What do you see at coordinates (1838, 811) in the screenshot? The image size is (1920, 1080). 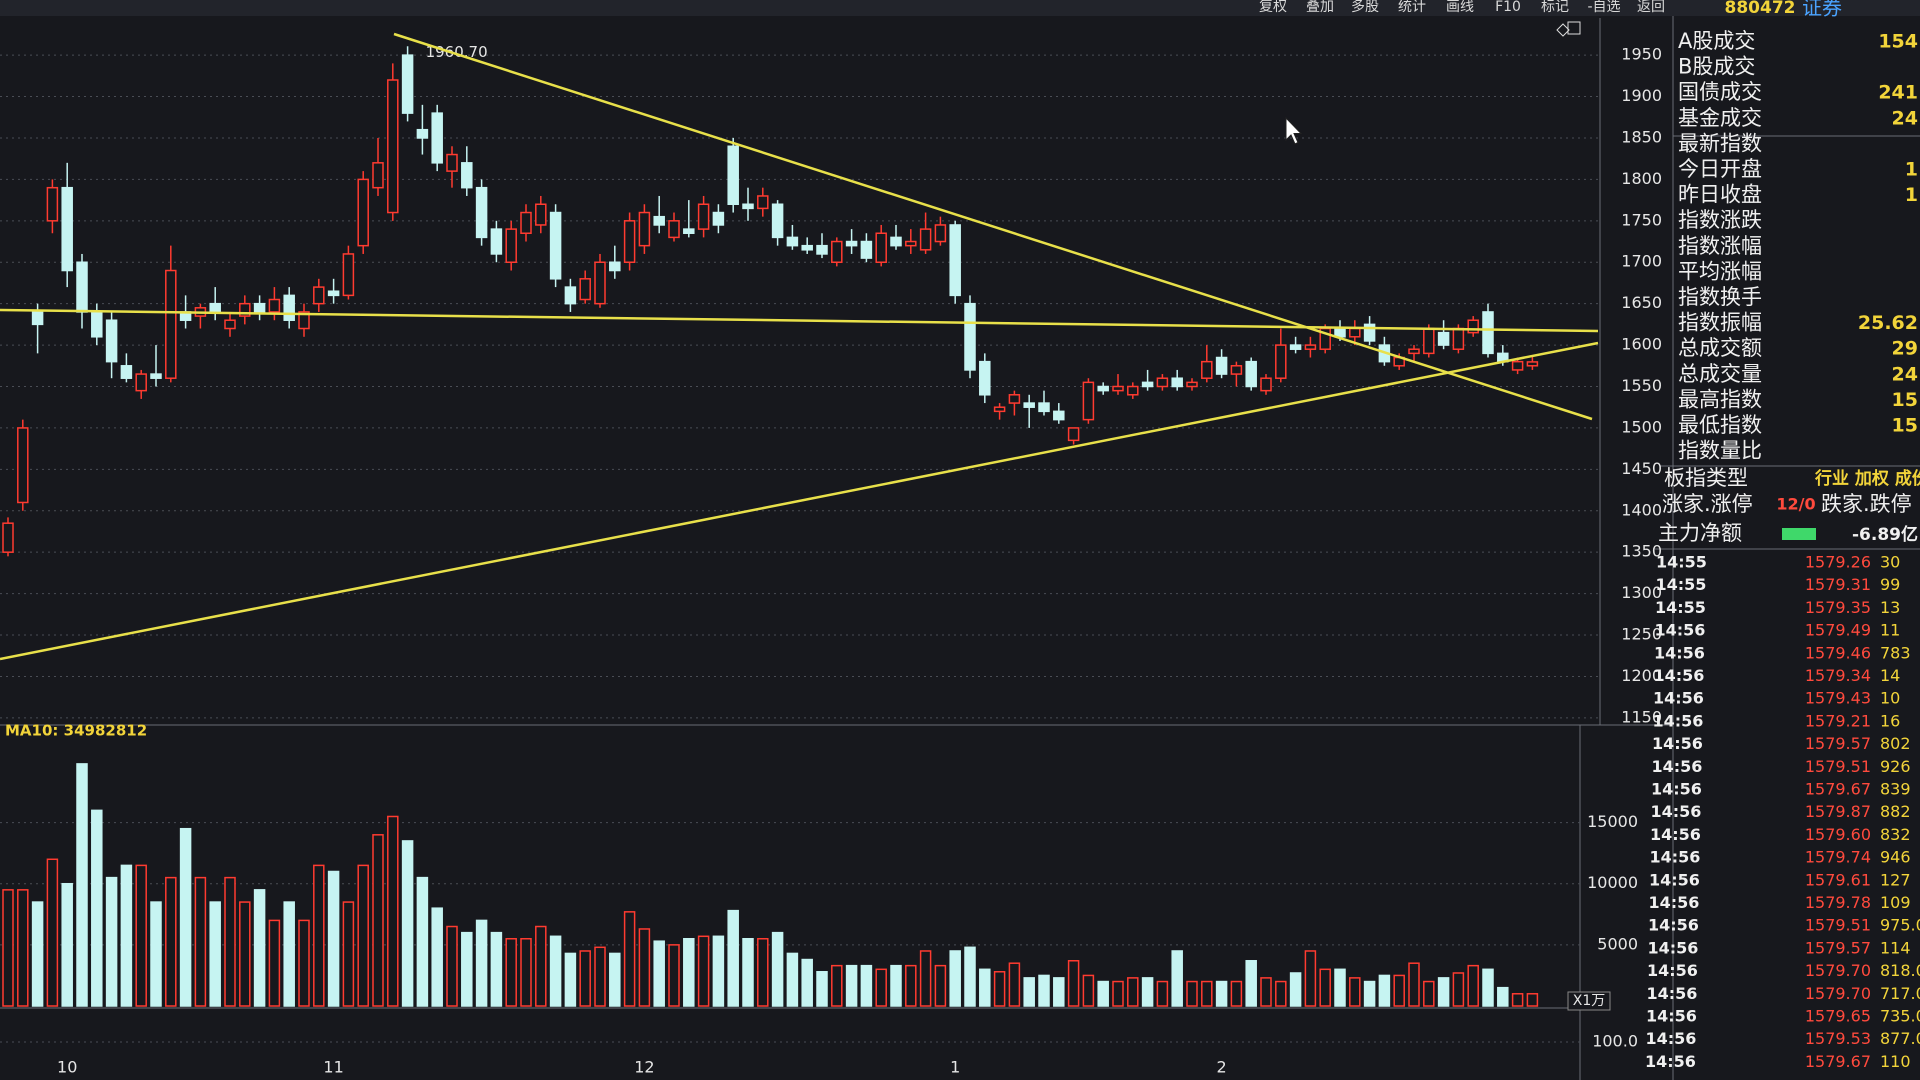 I see `tick-price: 1579.87` at bounding box center [1838, 811].